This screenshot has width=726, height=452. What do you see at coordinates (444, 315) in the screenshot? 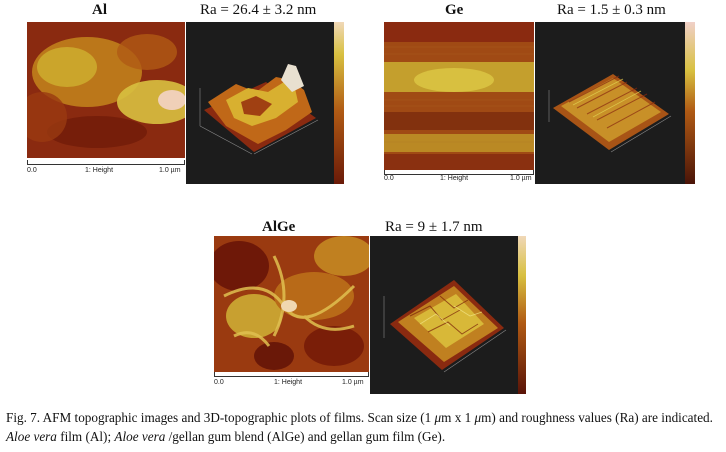
I see `afm-3d-plot-alge` at bounding box center [444, 315].